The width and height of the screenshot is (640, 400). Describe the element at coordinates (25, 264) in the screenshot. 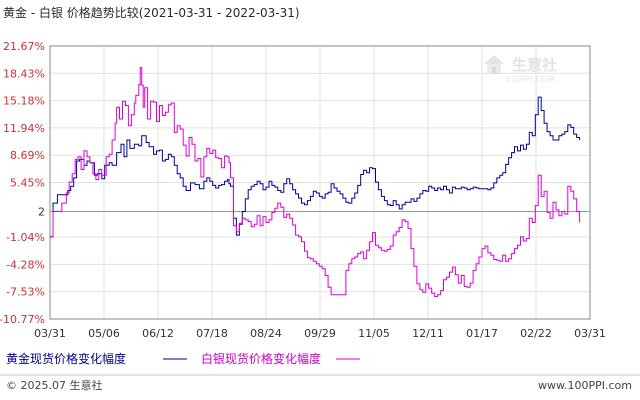

I see `y-tick-label: -4.28%` at that location.